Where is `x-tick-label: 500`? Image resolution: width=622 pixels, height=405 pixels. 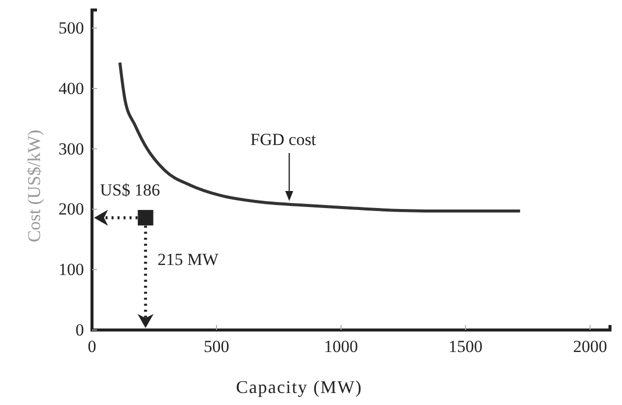 x-tick-label: 500 is located at coordinates (217, 346).